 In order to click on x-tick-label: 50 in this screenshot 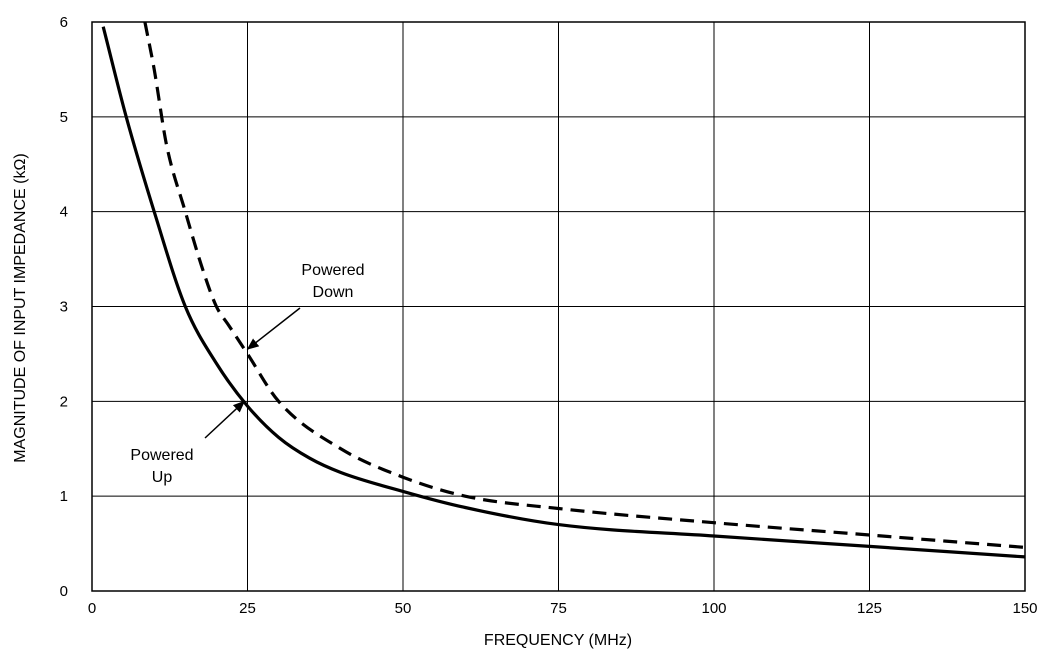, I will do `click(403, 608)`.